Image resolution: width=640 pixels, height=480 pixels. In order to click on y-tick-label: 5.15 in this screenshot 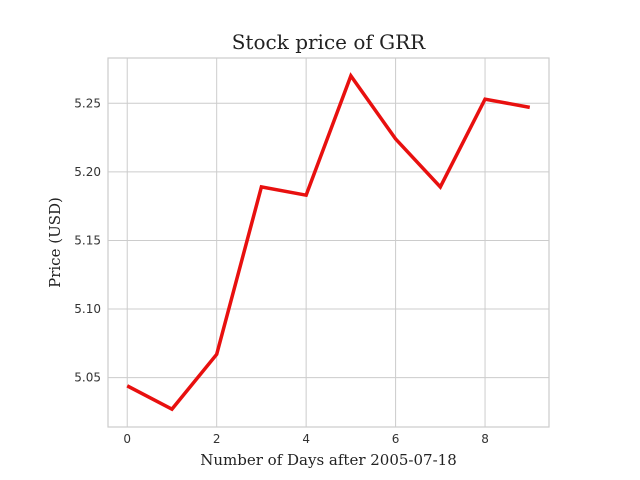, I will do `click(87, 240)`.